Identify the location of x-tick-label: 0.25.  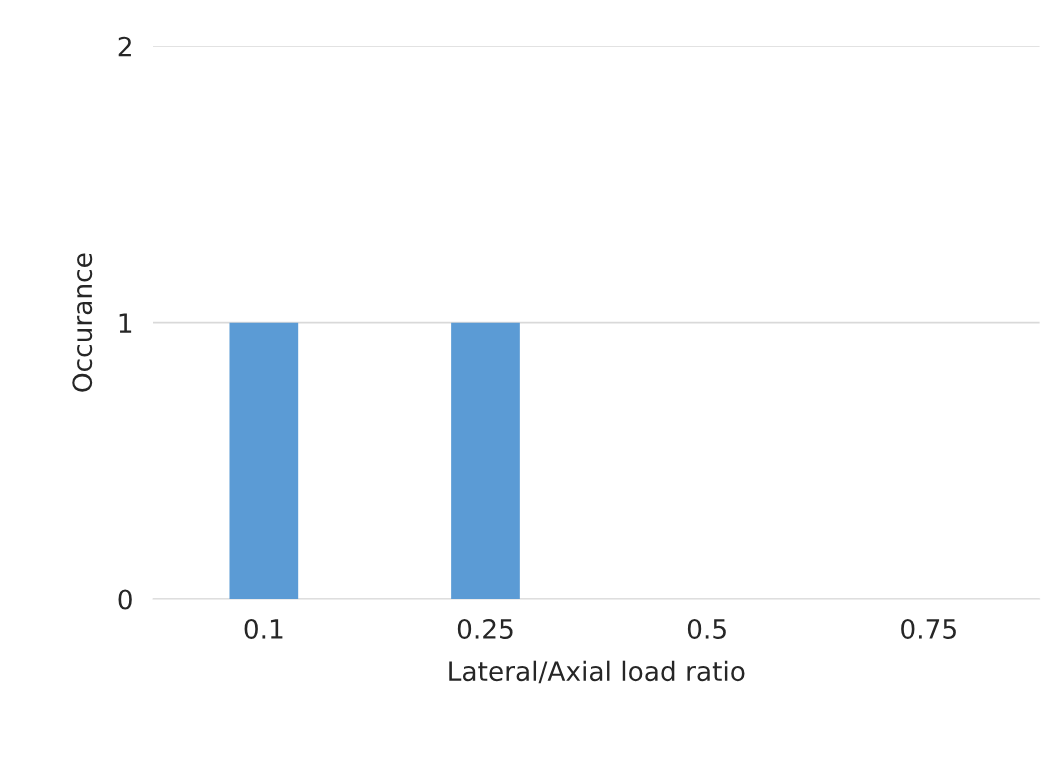
(485, 628).